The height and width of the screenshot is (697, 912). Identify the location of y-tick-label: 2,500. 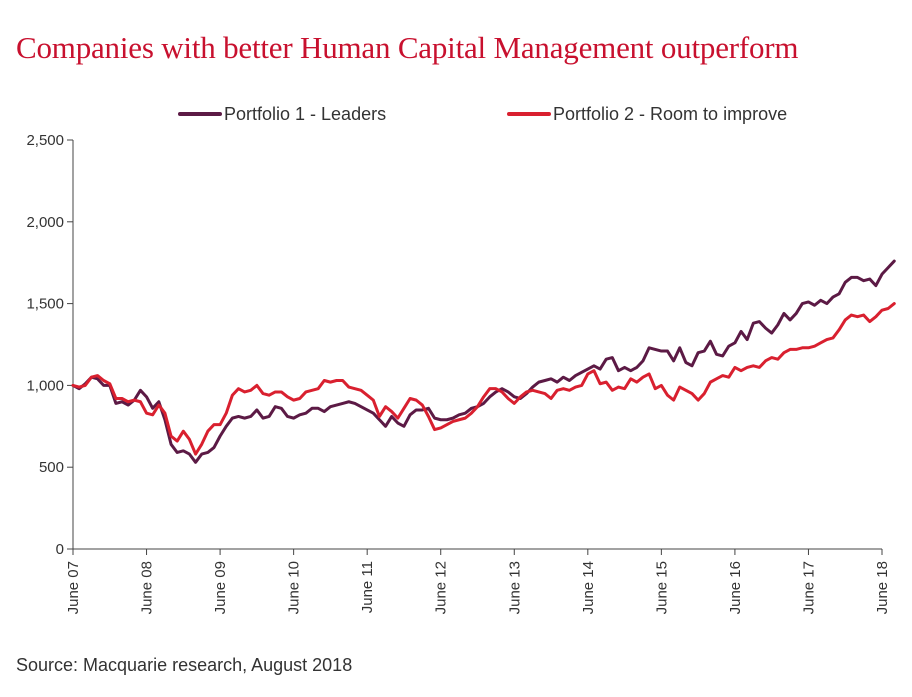
(45, 140).